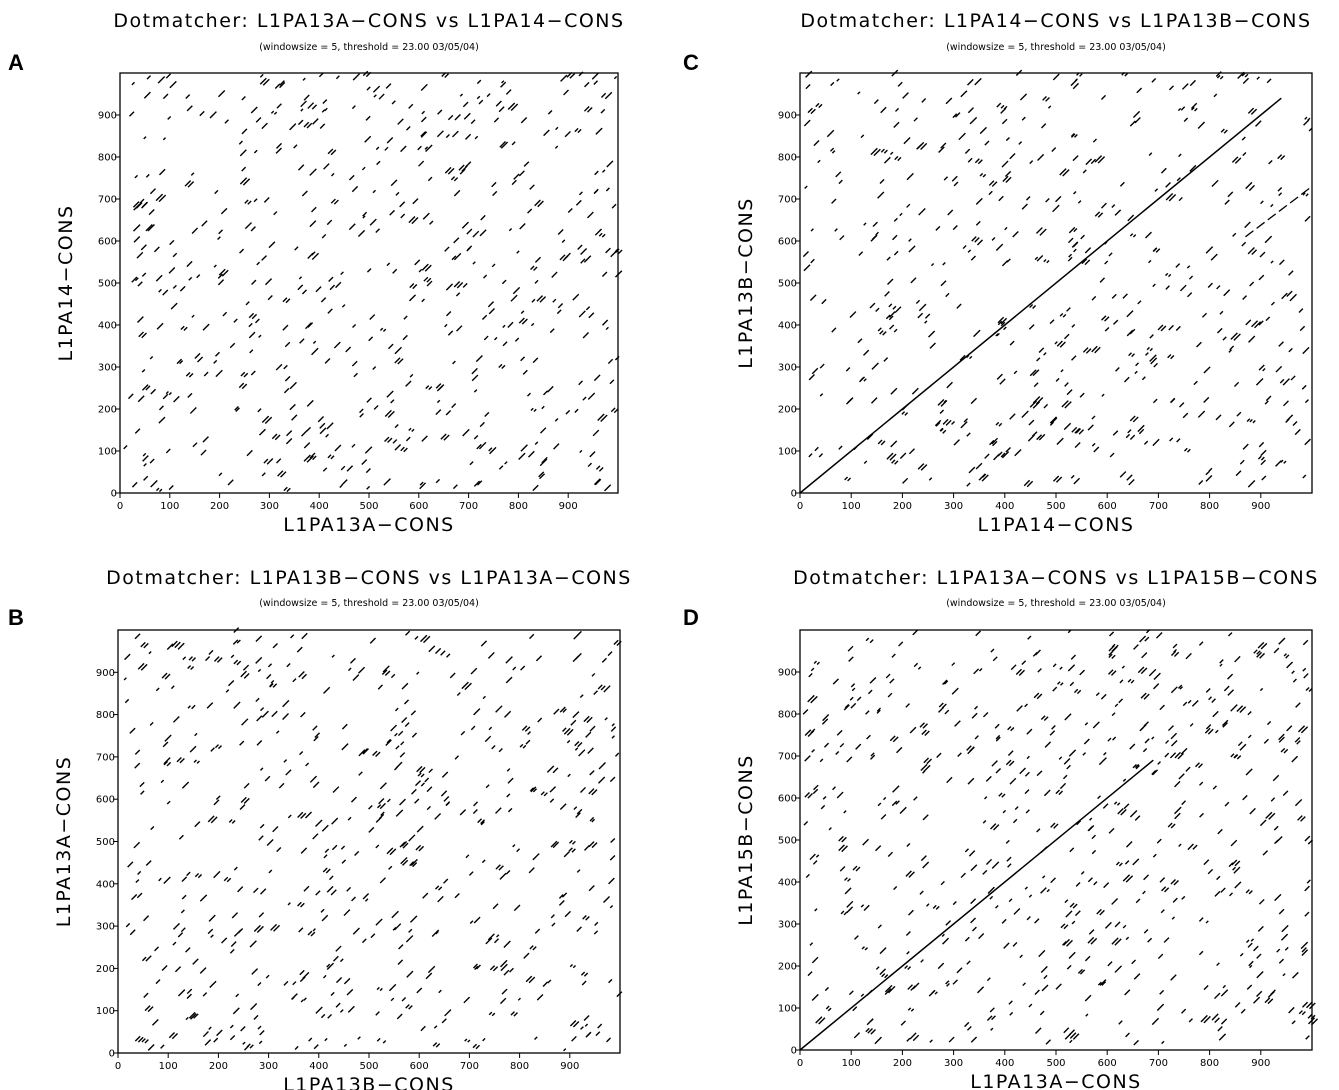  I want to click on x-tick-label: 400, so click(318, 1066).